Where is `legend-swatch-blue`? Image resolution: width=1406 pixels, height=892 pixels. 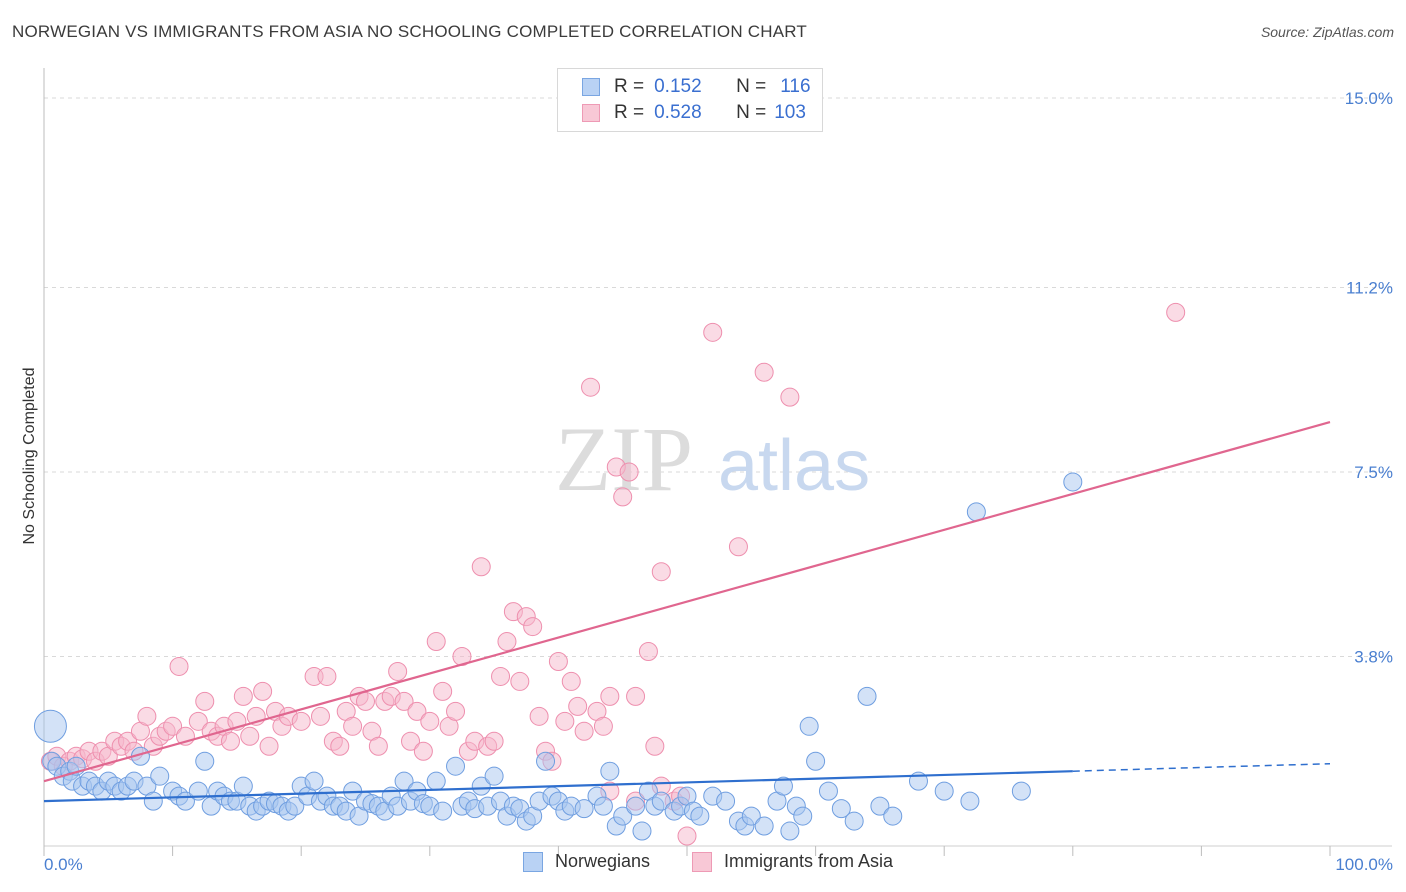 legend-swatch-blue is located at coordinates (591, 87).